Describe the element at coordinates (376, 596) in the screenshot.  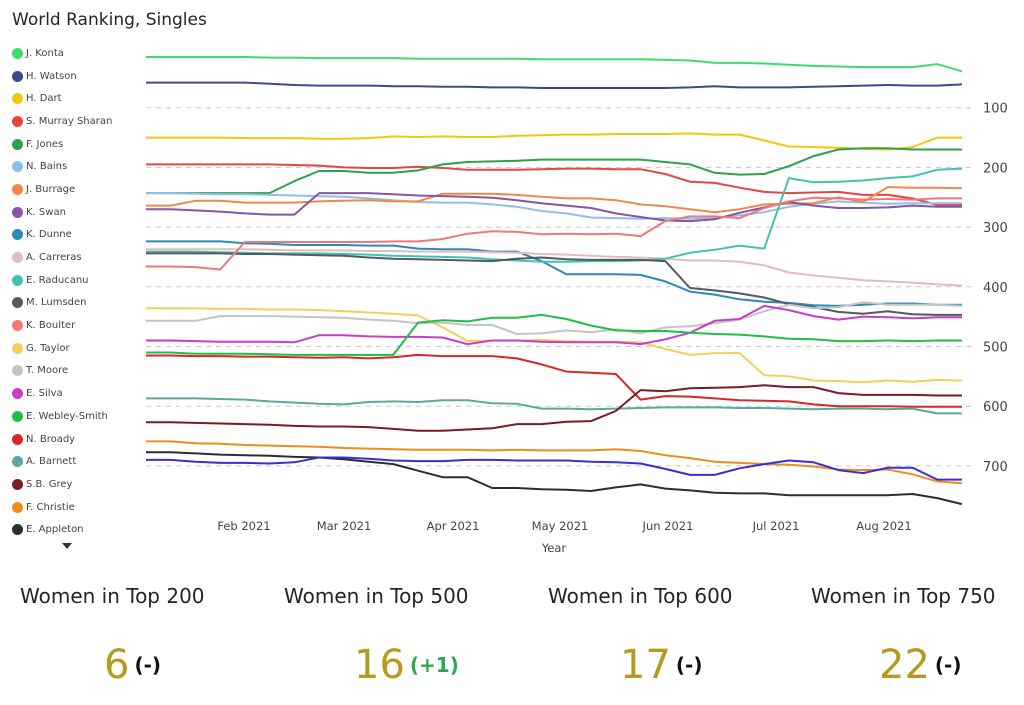
I see `kpi-label: Women in Top 500` at that location.